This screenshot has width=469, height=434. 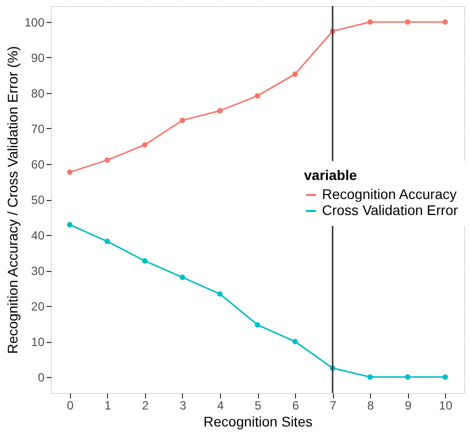 I want to click on y-tick-label: 70, so click(x=38, y=129).